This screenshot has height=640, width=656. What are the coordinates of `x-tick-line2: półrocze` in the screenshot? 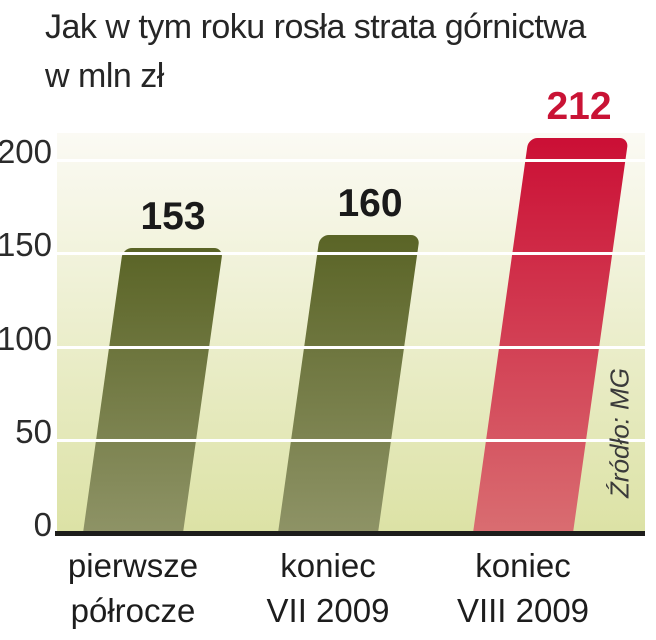 It's located at (133, 610).